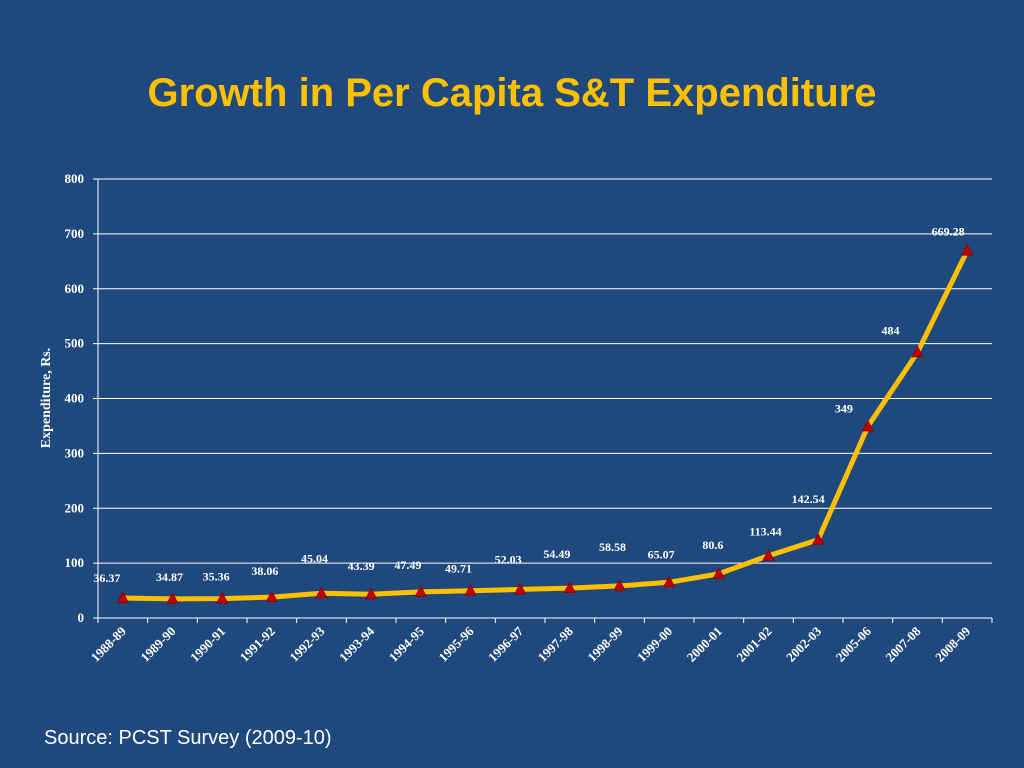 This screenshot has width=1024, height=768. I want to click on x-tick-label: 1996-97, so click(506, 644).